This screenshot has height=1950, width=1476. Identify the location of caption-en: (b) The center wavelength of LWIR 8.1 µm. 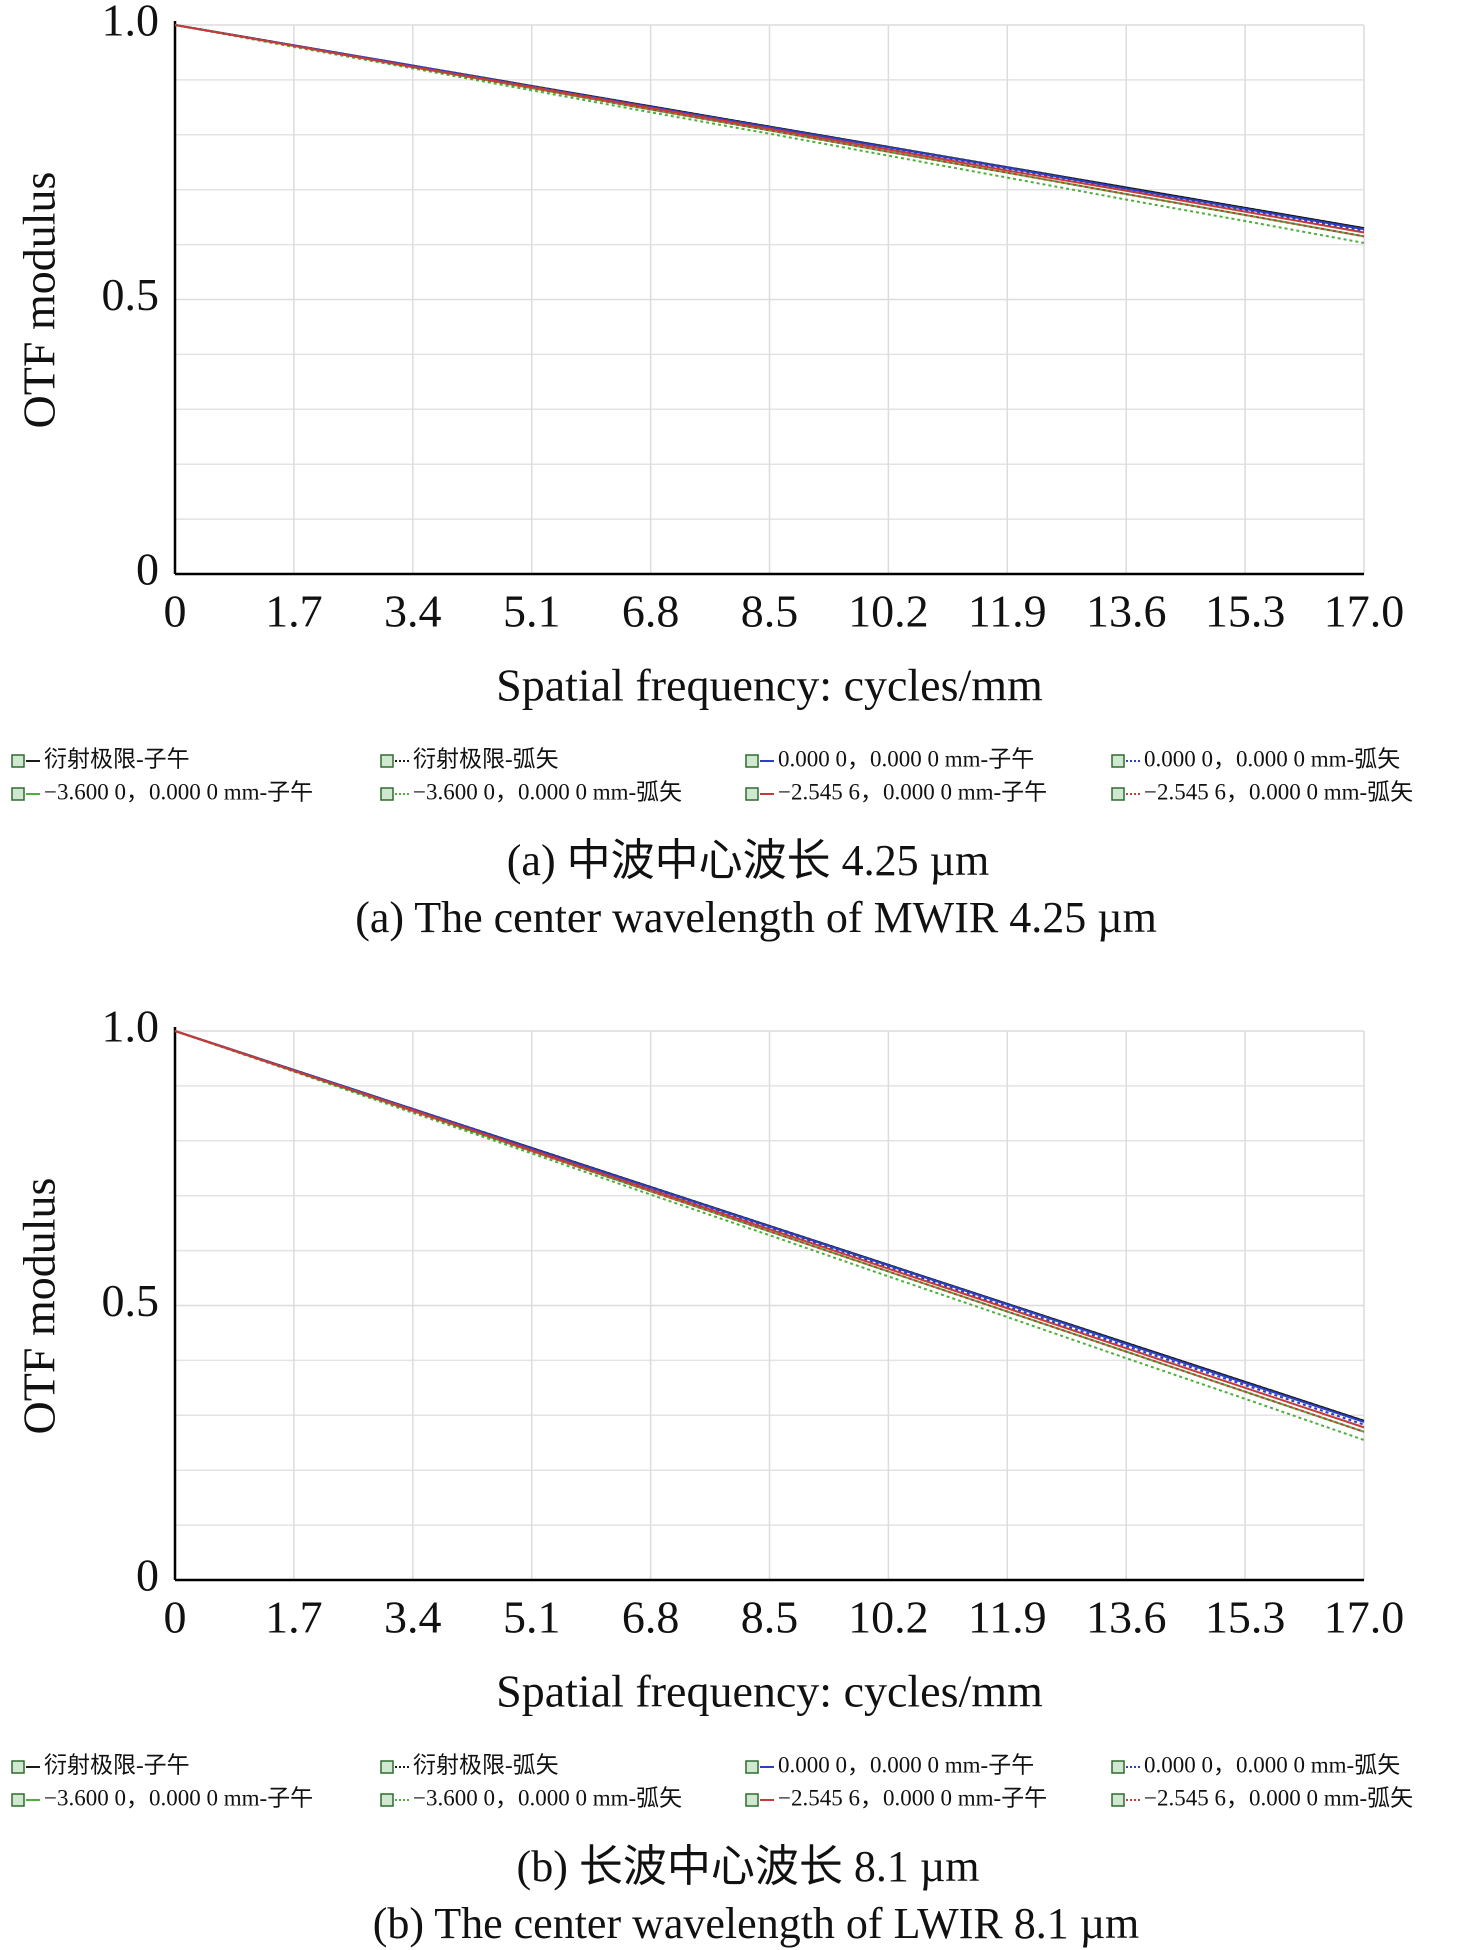
(756, 1923).